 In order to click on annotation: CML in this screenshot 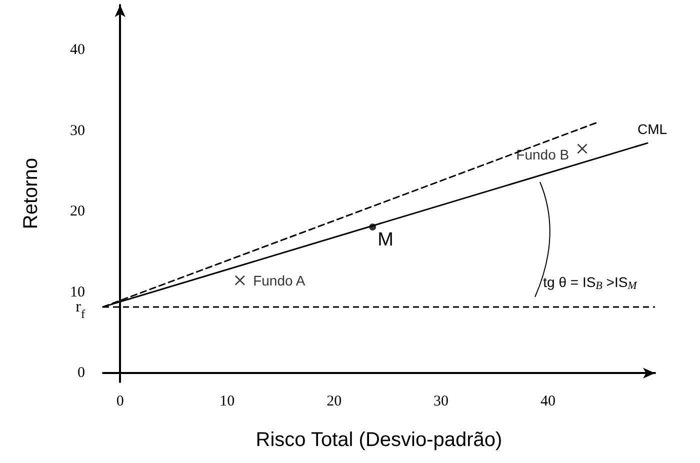, I will do `click(653, 129)`.